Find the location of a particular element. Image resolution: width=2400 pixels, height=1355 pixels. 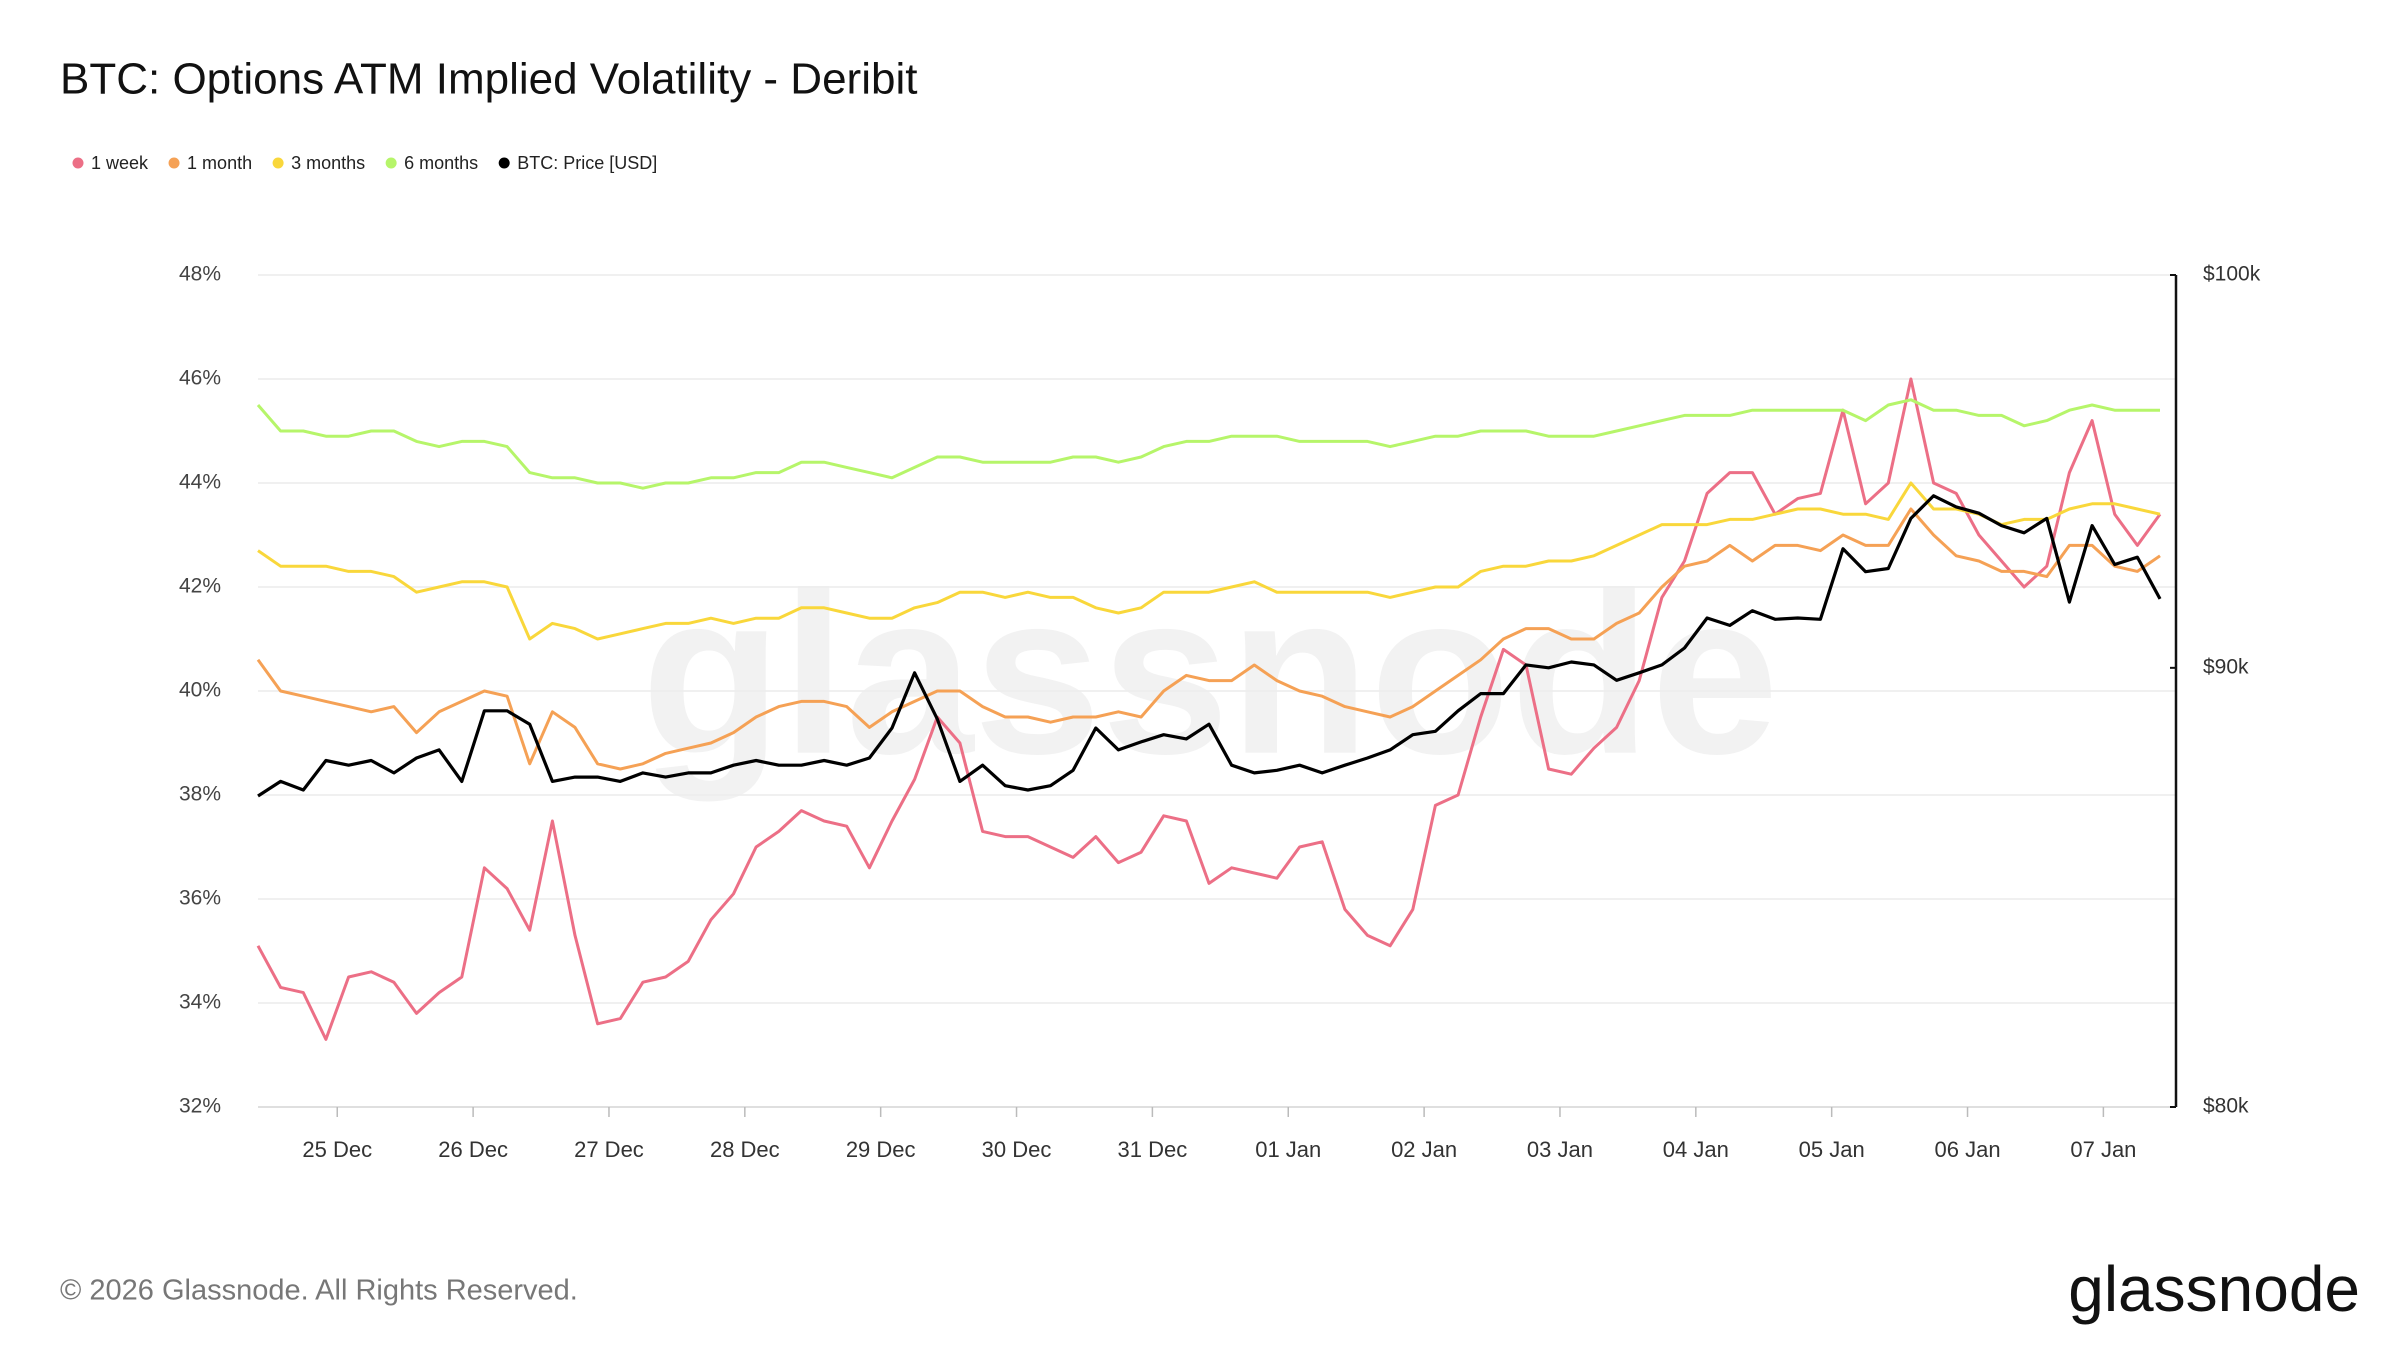

legend-label: 6 months is located at coordinates (441, 163).